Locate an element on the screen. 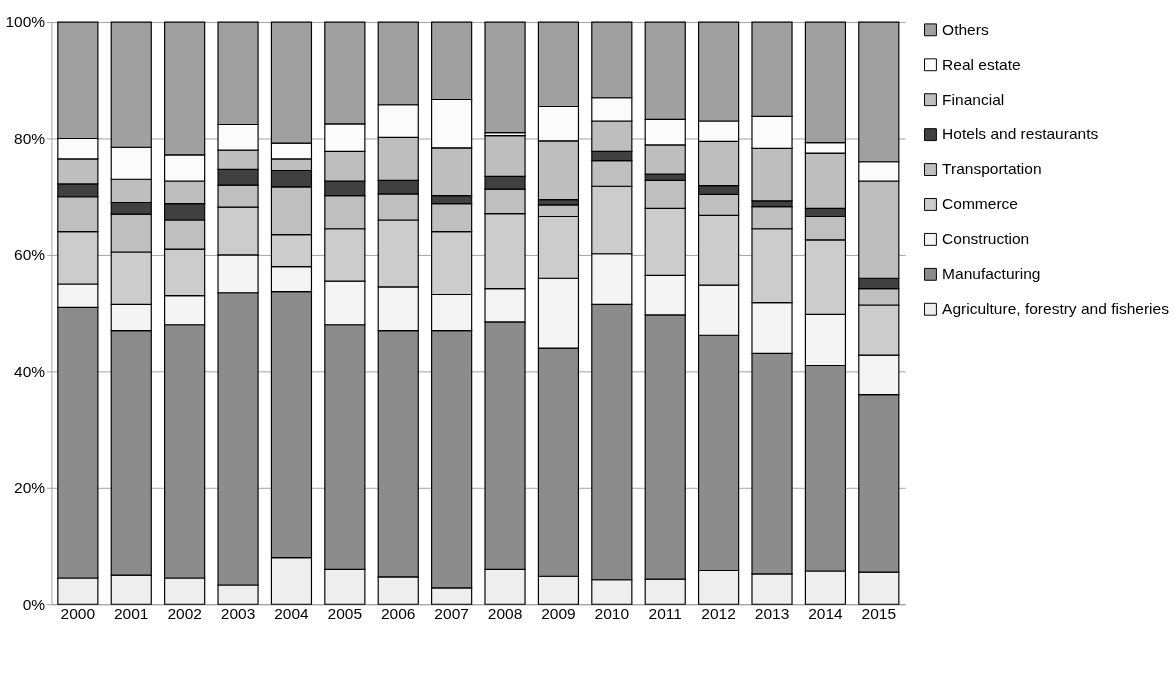 Image resolution: width=1174 pixels, height=675 pixels. legend-label: Construction is located at coordinates (986, 239).